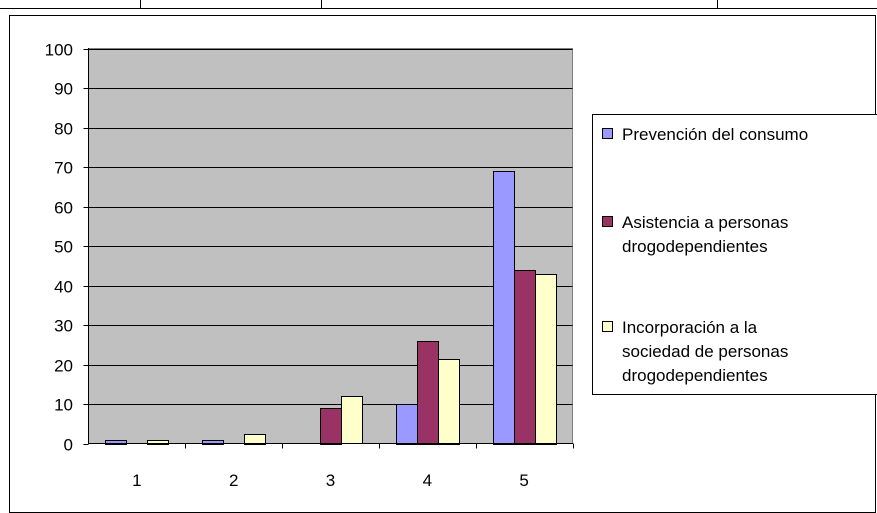 This screenshot has height=513, width=877. I want to click on x-axis-ticks: 1 2 3 4 5, so click(353, 466).